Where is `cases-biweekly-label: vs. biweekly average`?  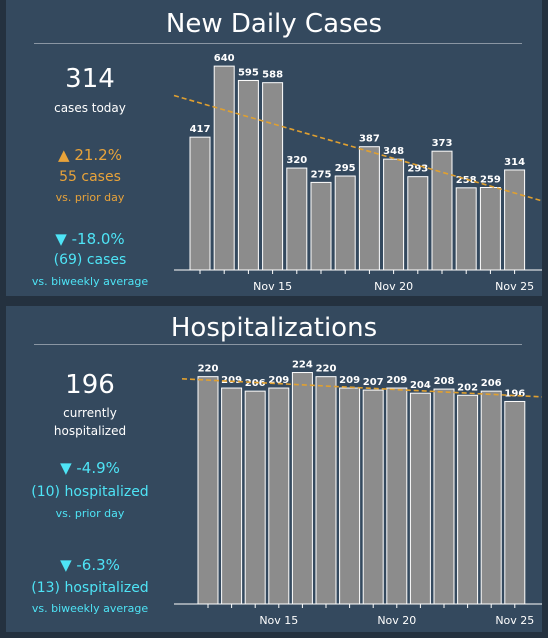
cases-biweekly-label: vs. biweekly average is located at coordinates (90, 281).